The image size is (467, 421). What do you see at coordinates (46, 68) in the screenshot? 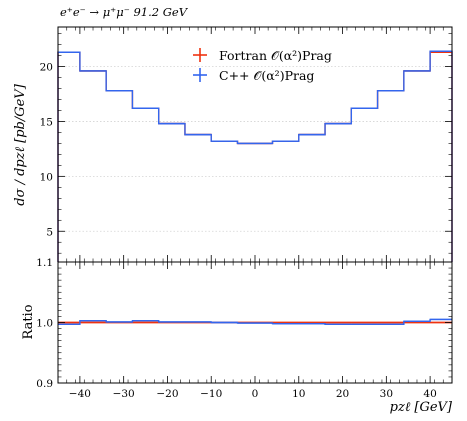
I see `main-y-tick-label: 20` at bounding box center [46, 68].